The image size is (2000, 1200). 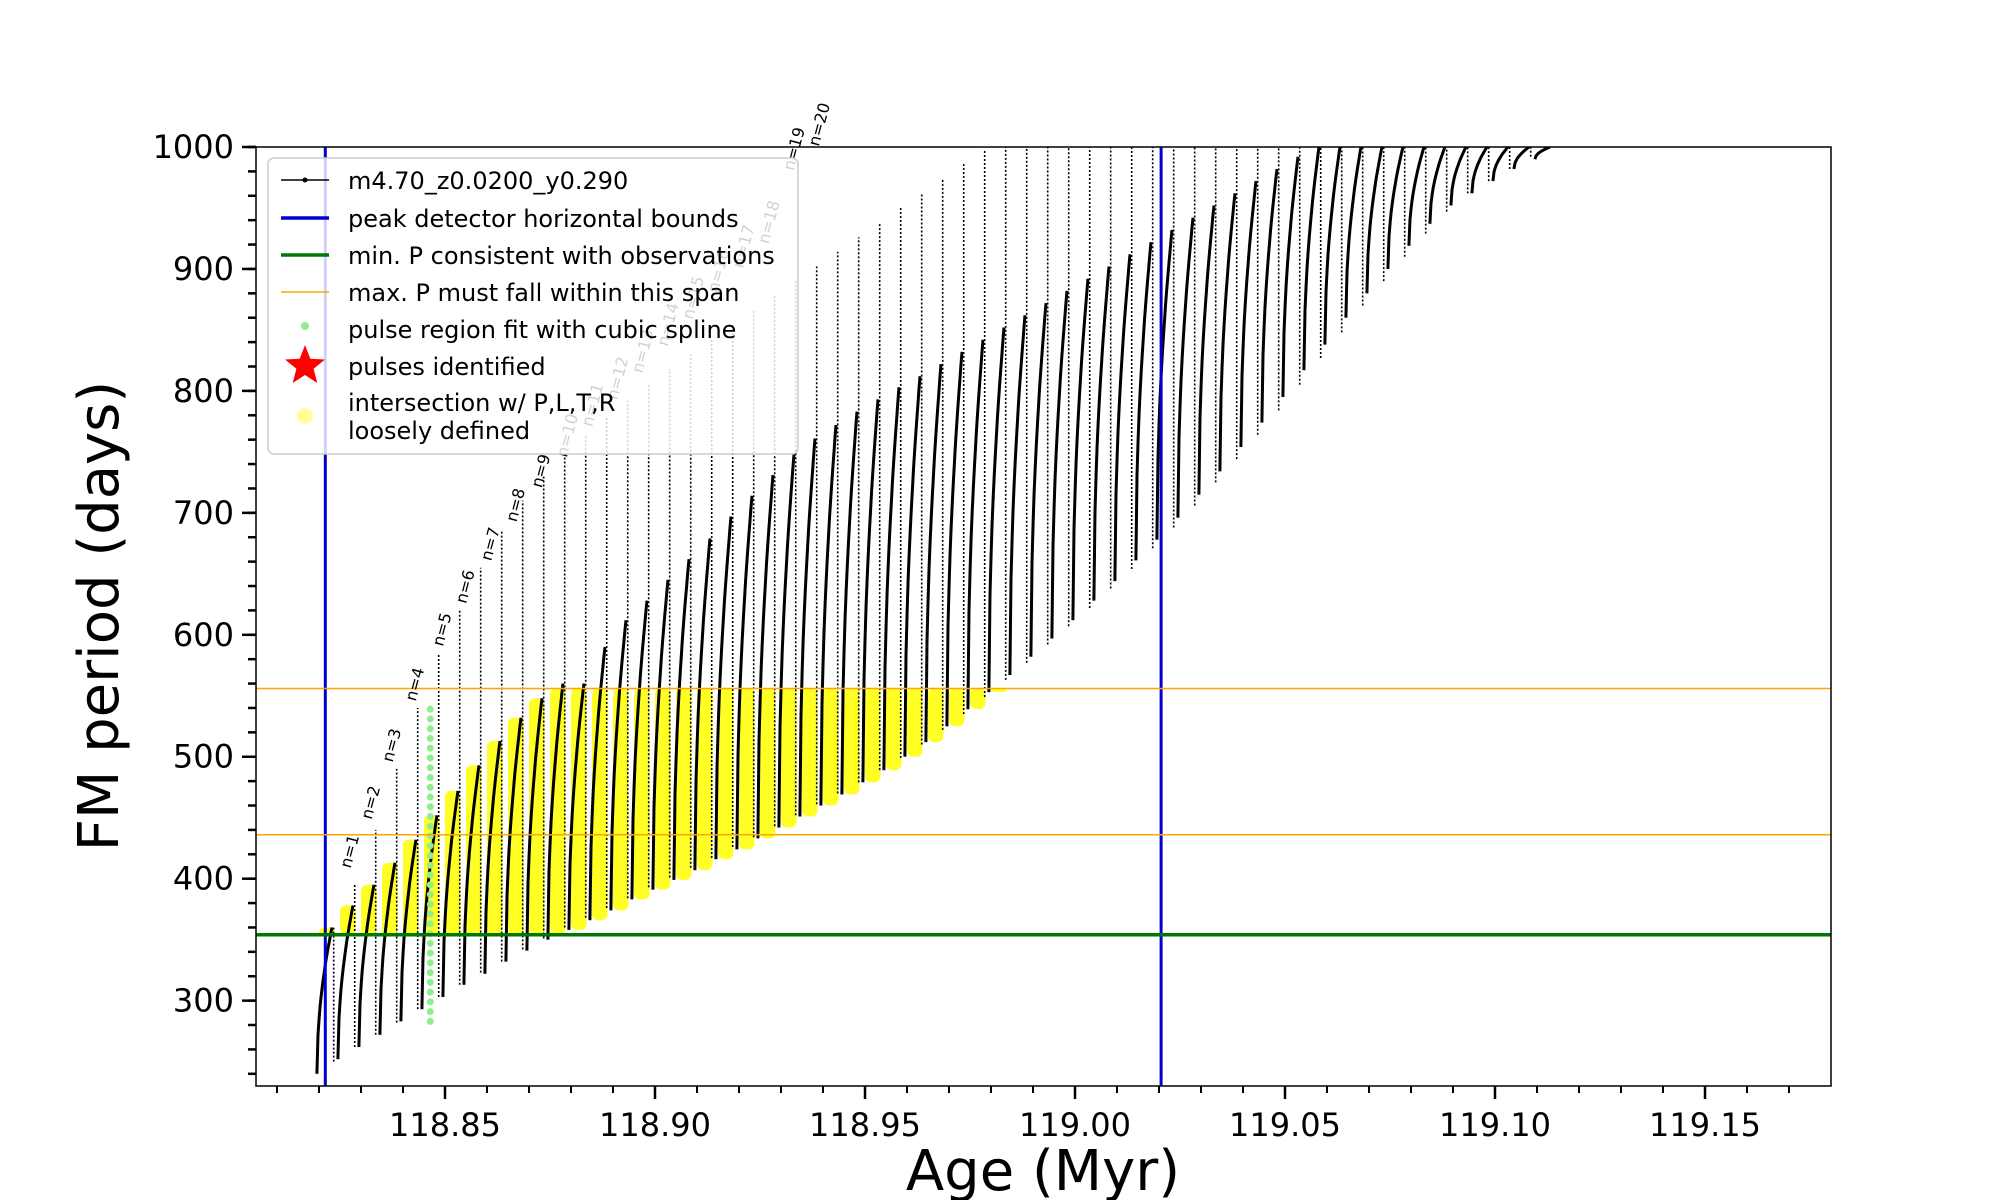 I want to click on y-tick-label: 500, so click(x=203, y=757).